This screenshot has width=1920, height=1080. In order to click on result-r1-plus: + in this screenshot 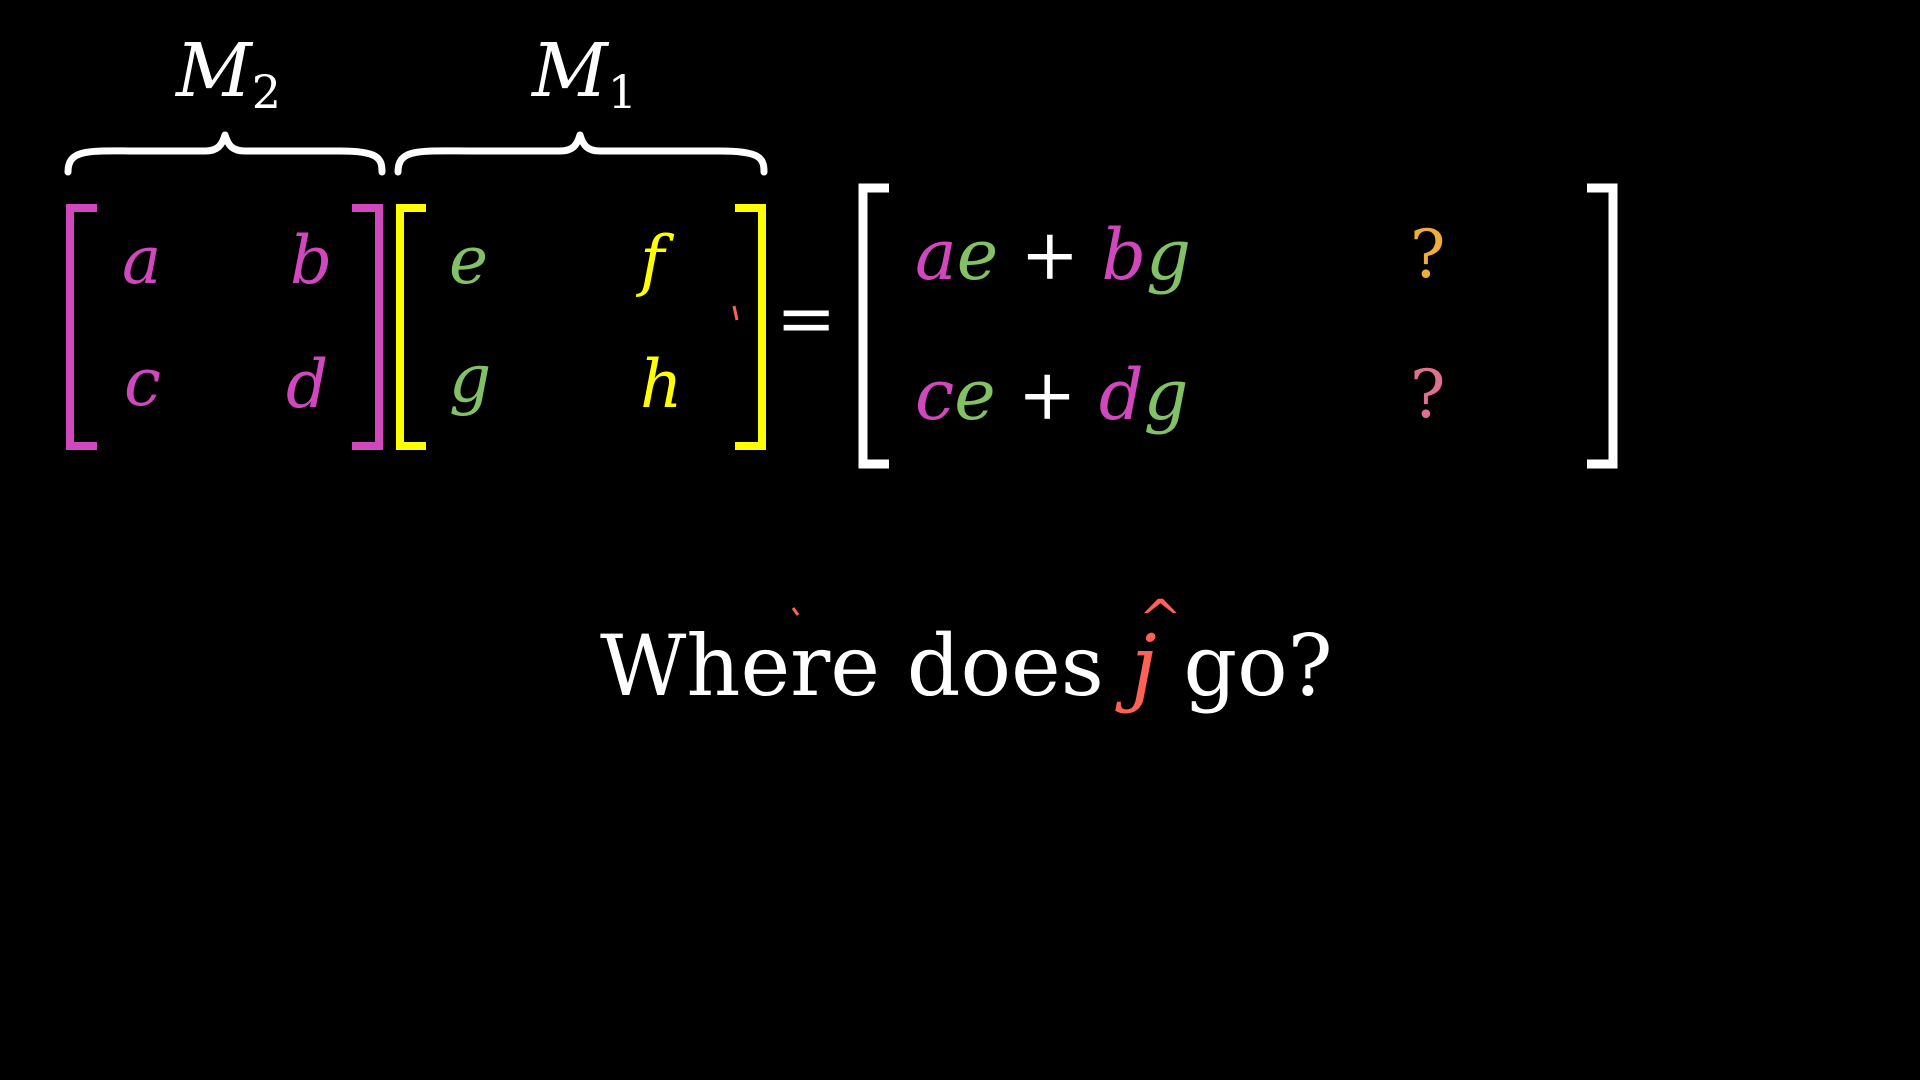, I will do `click(1050, 255)`.